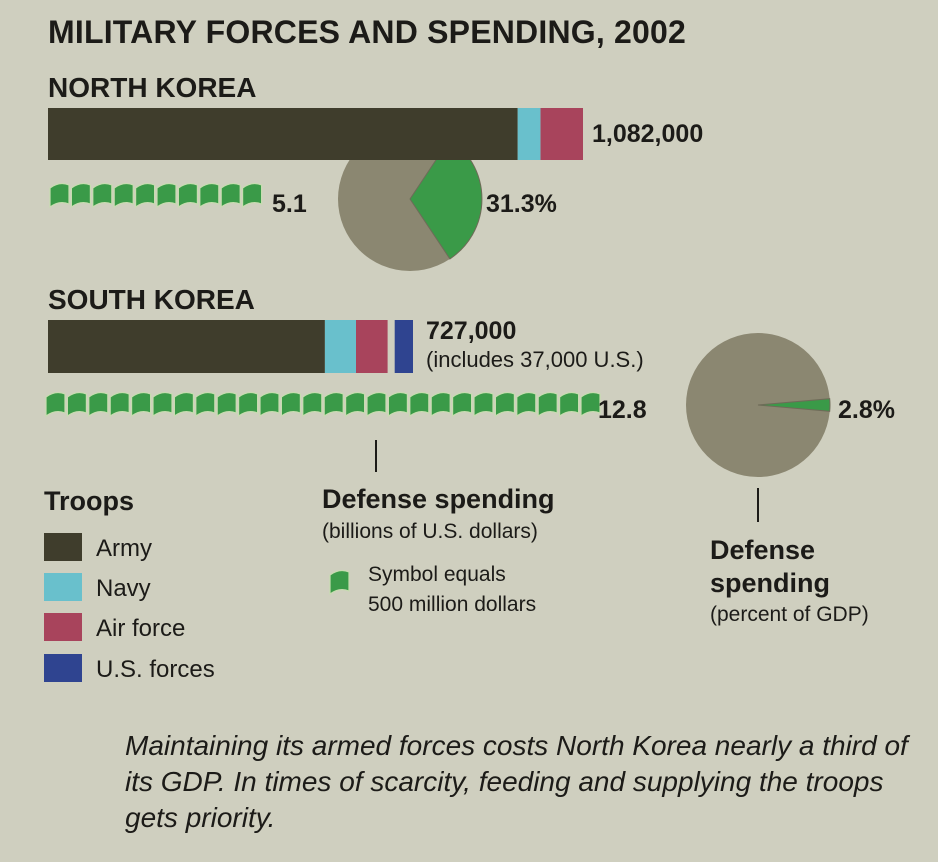  I want to click on legend-swatch-navy, so click(63, 587).